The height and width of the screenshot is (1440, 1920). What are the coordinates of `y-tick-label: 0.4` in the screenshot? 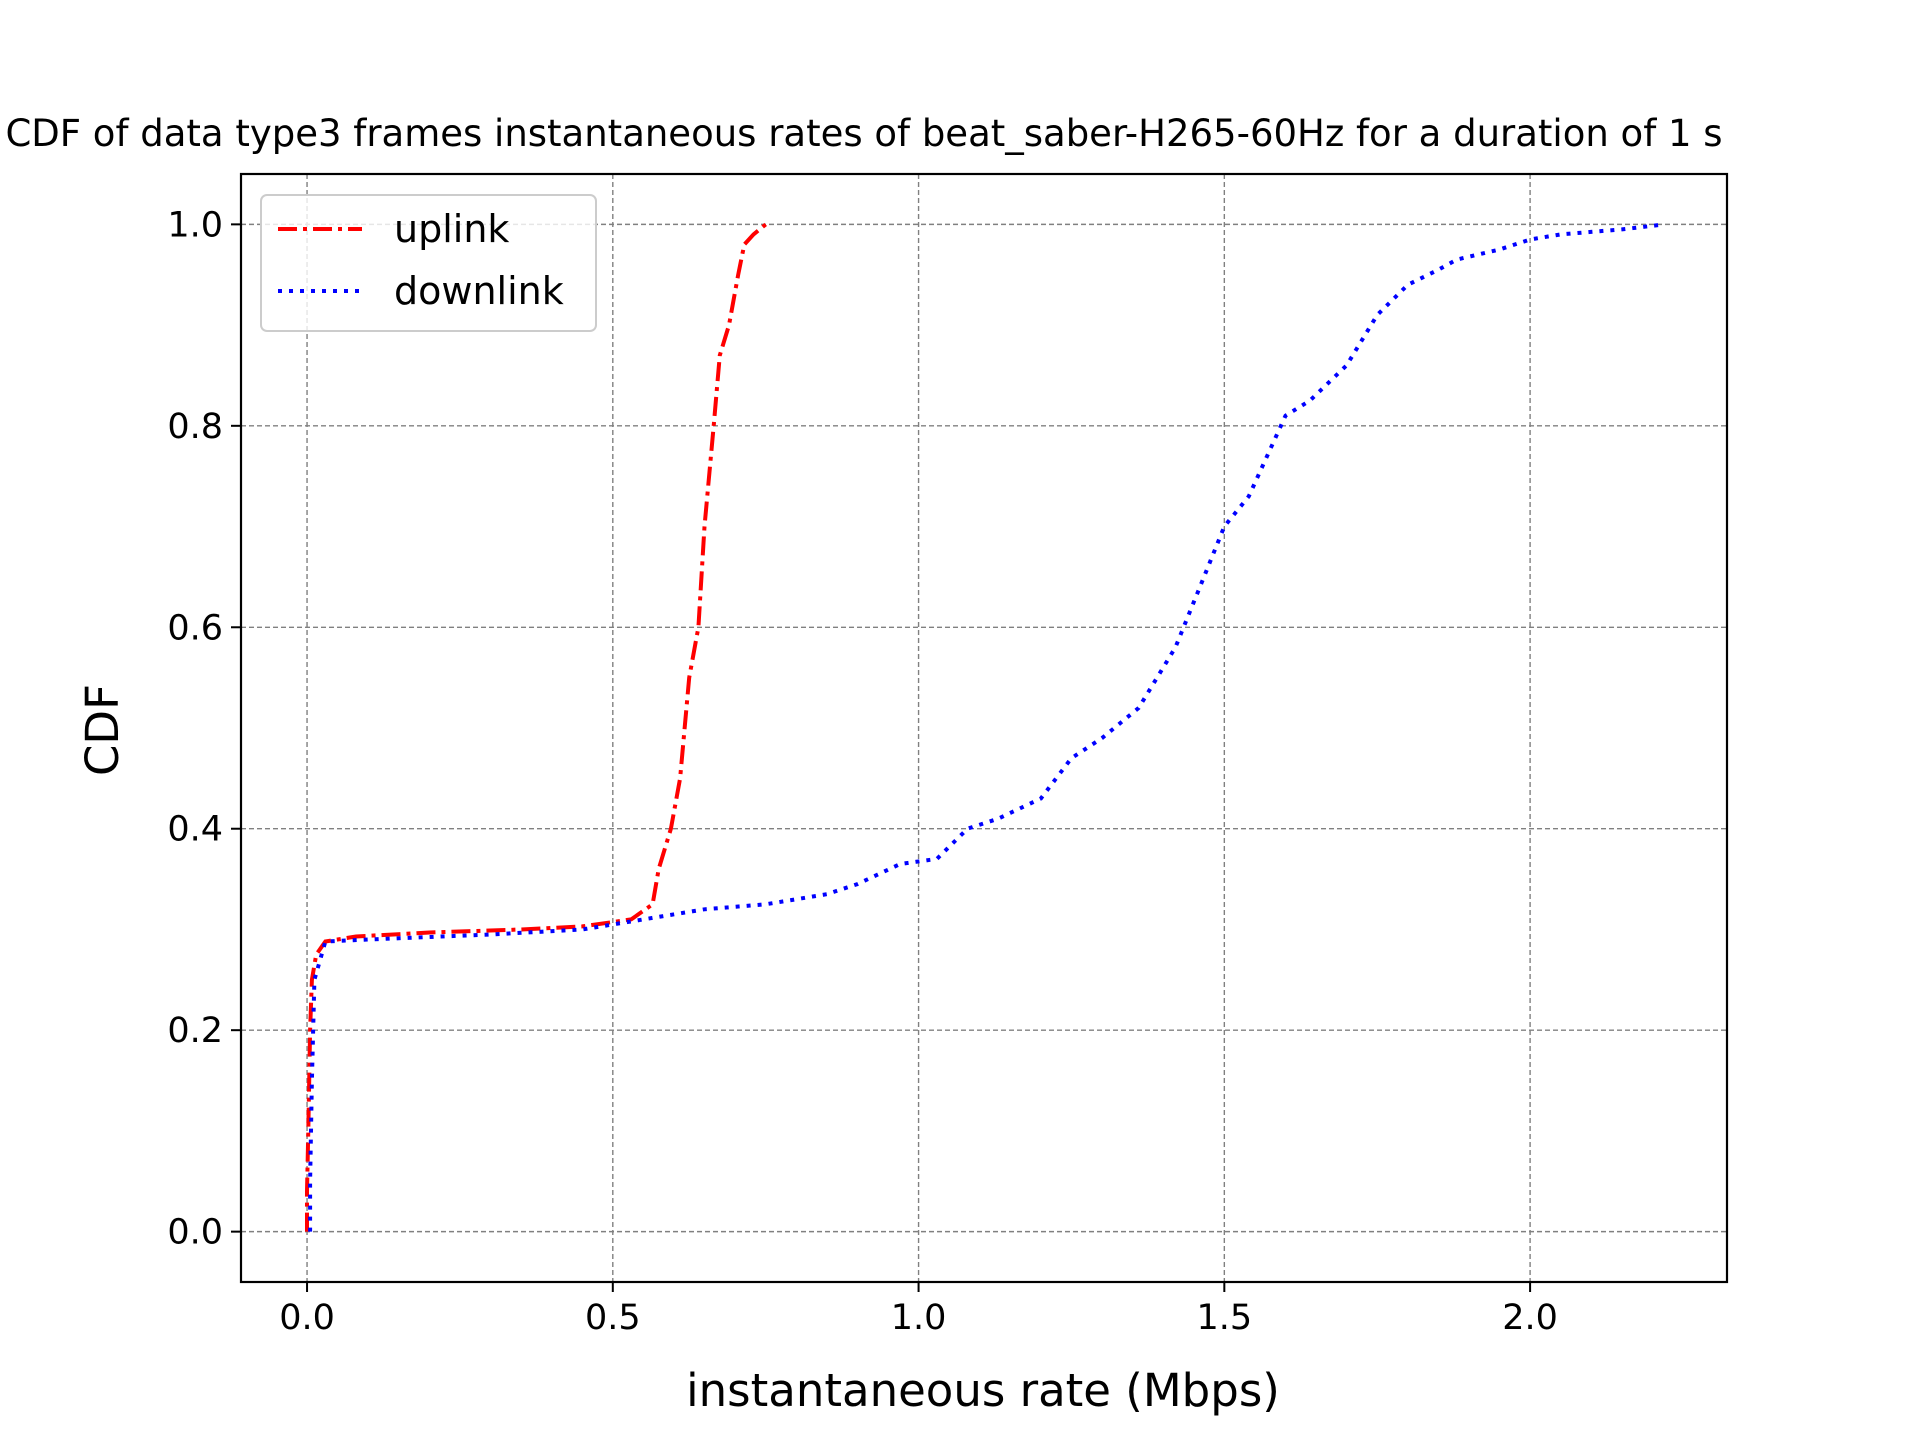 It's located at (195, 830).